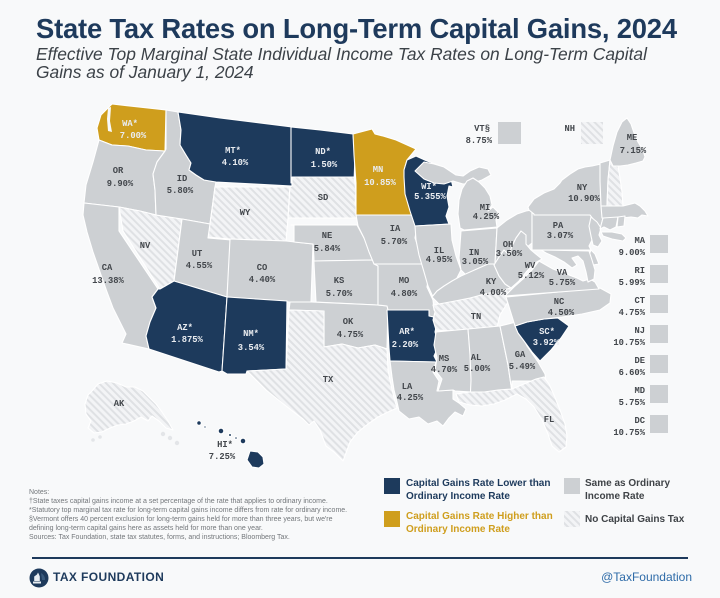 The width and height of the screenshot is (720, 598). Describe the element at coordinates (245, 213) in the screenshot. I see `svg-text: WY` at that location.